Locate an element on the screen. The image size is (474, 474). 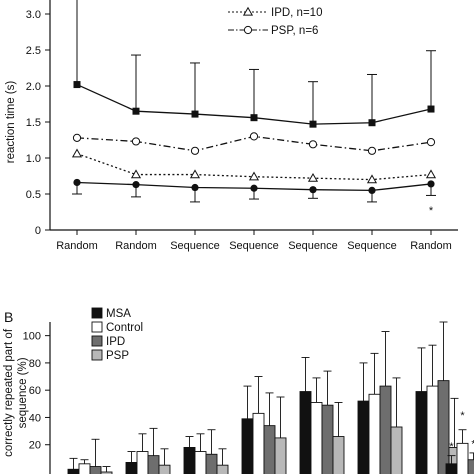
panel-a-legend: IPD, n=10 PSP, n=6 is located at coordinates (275, 21).